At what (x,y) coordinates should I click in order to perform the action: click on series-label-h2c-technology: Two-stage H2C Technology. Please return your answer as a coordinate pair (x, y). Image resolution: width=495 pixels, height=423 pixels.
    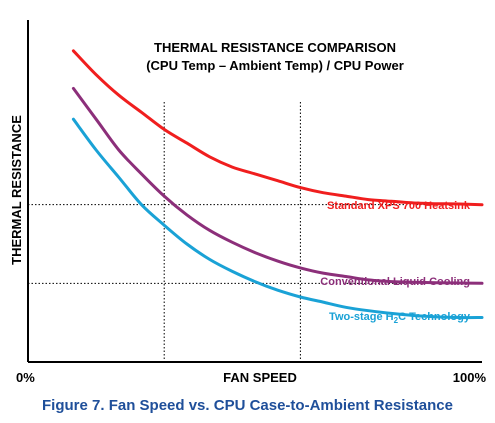
    Looking at the image, I should click on (400, 318).